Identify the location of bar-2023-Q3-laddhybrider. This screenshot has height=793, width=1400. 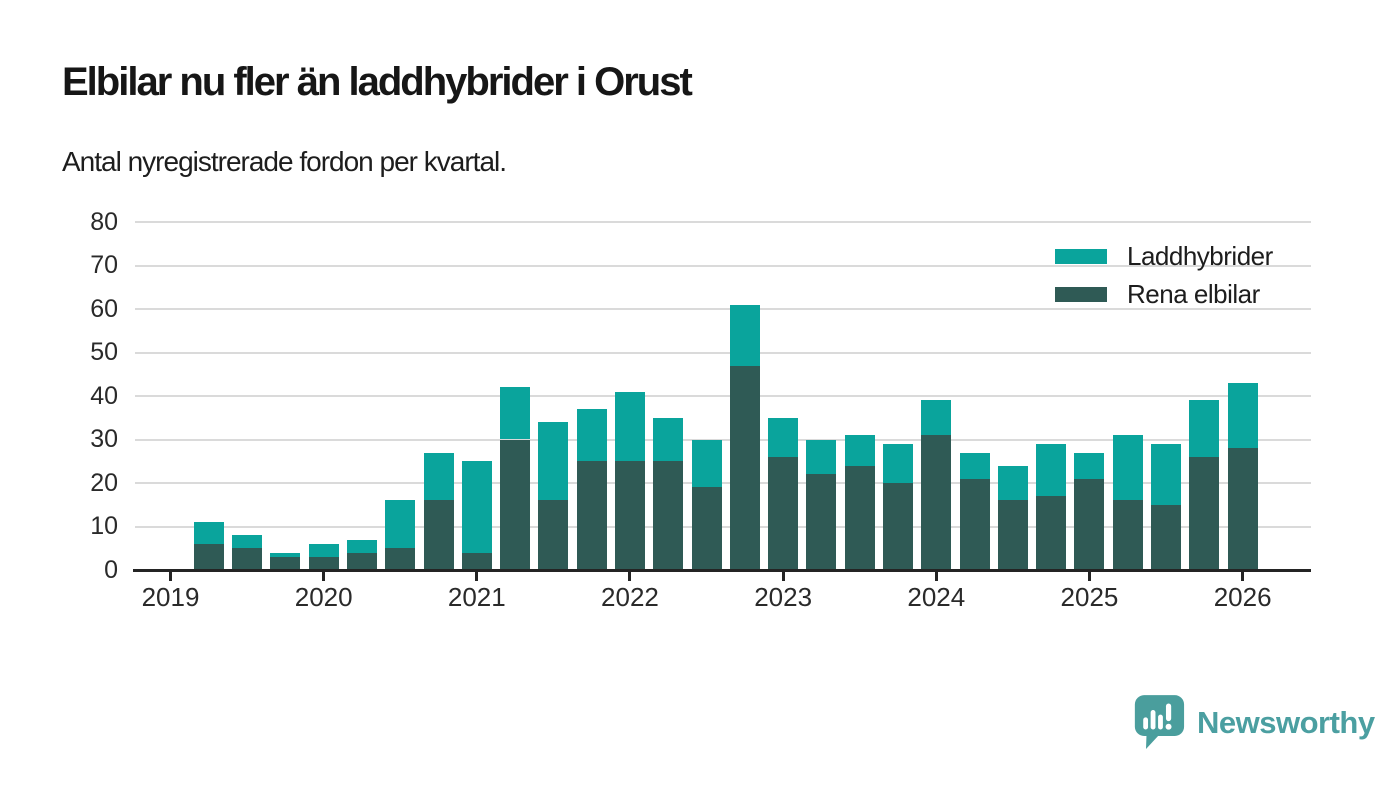
(859, 450).